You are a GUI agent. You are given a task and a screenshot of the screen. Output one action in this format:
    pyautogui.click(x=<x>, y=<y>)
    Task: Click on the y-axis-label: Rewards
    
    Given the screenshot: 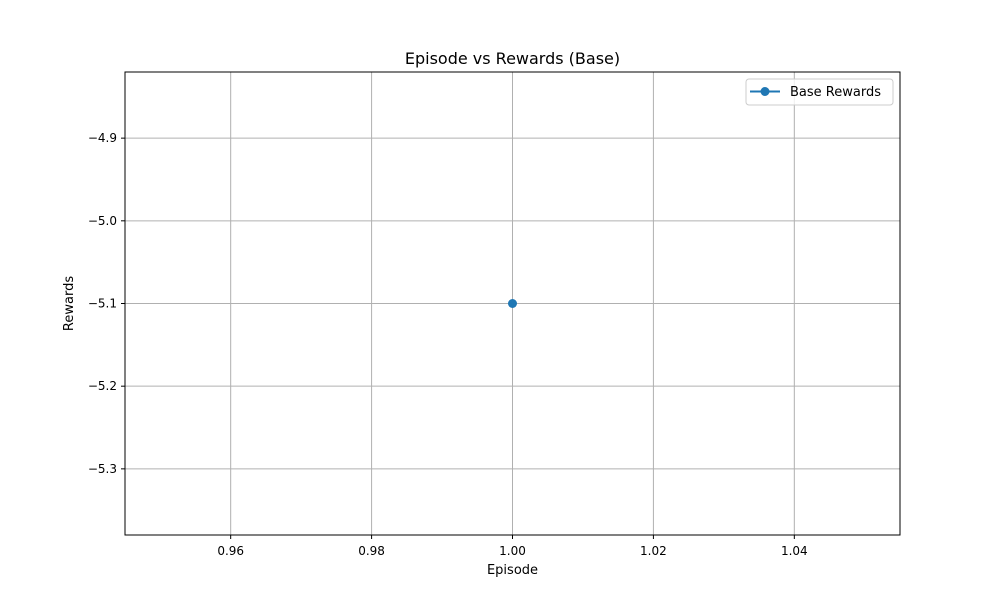 What is the action you would take?
    pyautogui.click(x=69, y=303)
    